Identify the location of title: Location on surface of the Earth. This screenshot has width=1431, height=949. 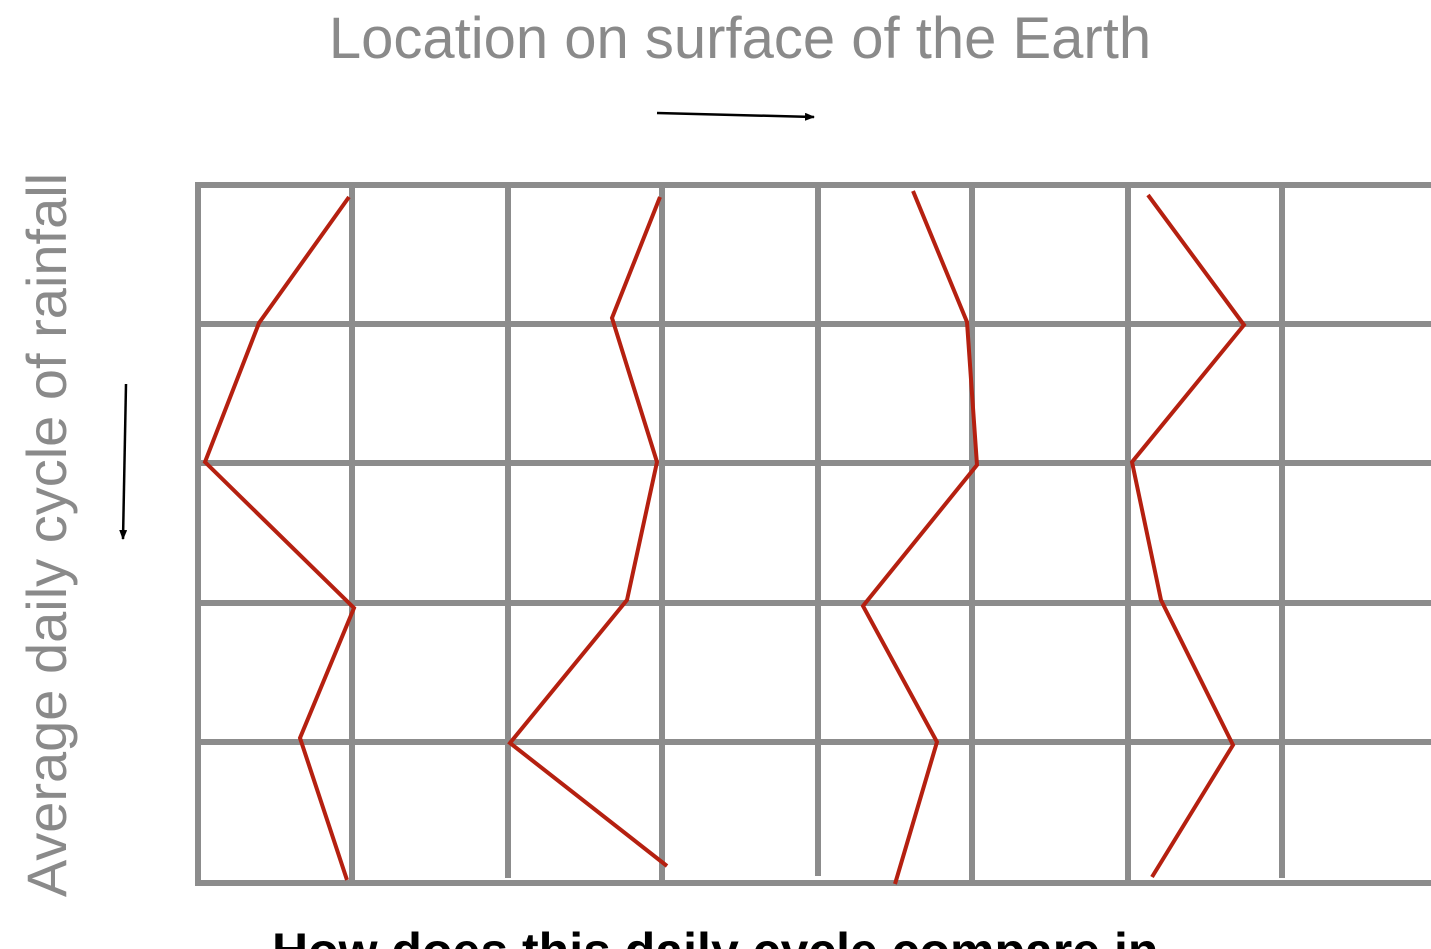
(740, 38).